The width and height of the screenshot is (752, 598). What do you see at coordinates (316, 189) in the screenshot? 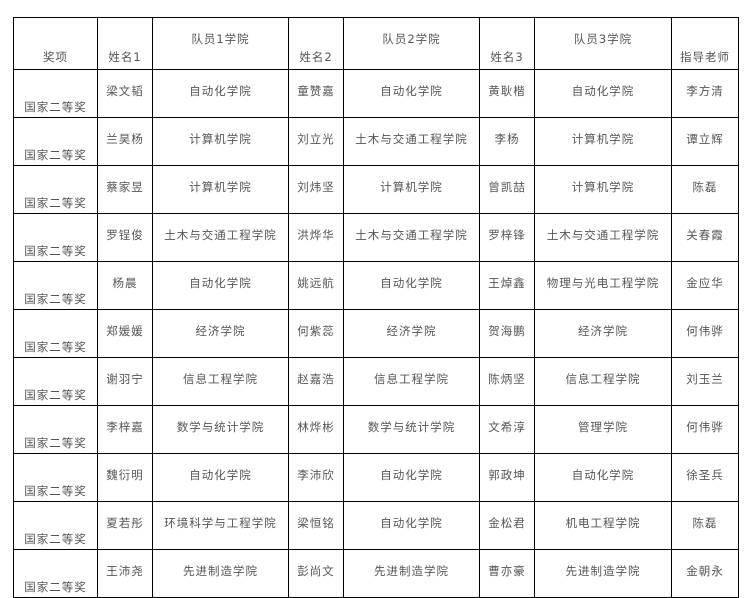
I see `cell-name2: 刘炜坚` at bounding box center [316, 189].